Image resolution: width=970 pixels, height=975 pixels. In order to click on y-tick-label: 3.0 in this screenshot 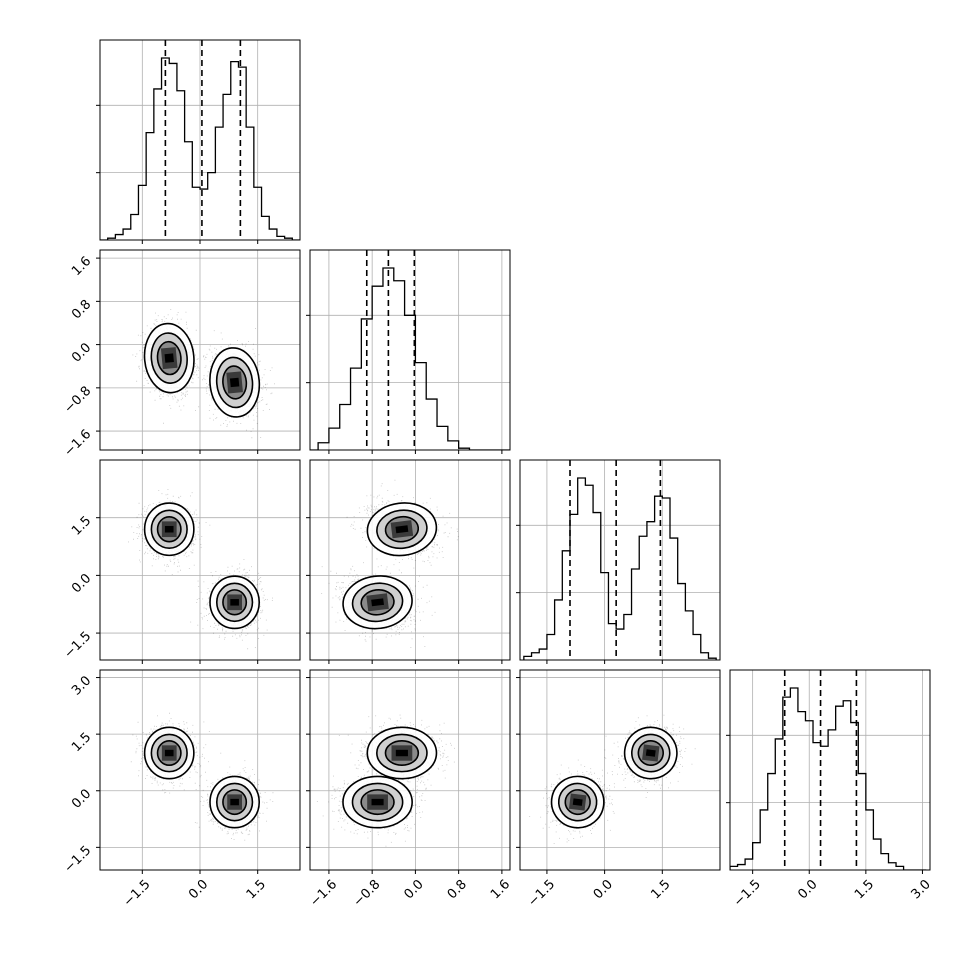, I will do `click(81, 685)`.